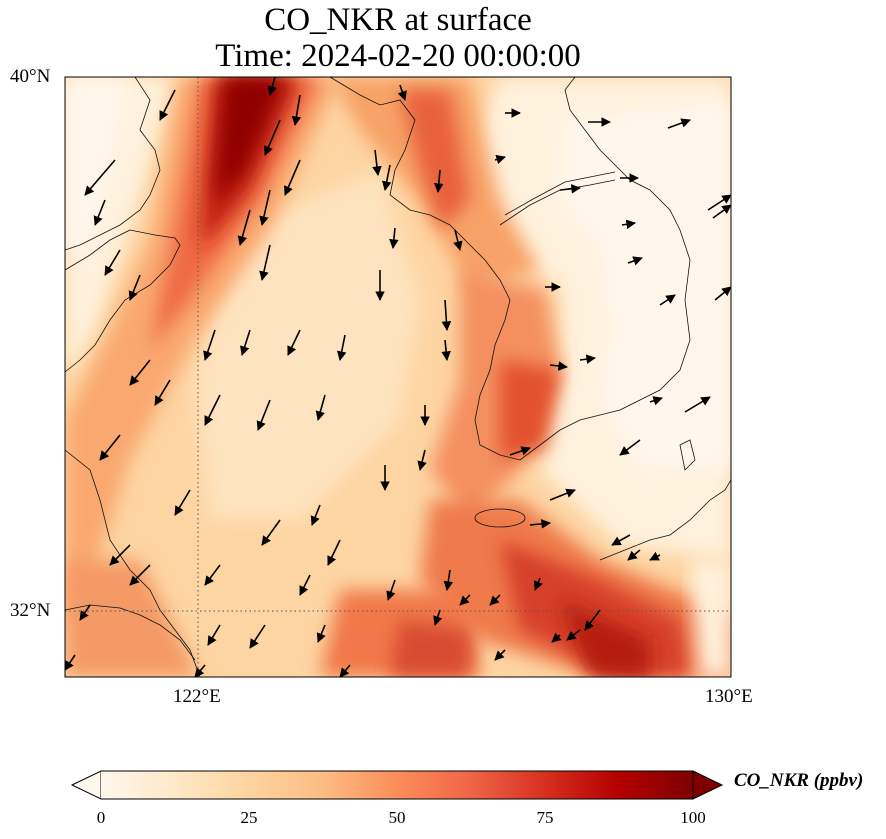 Image resolution: width=886 pixels, height=839 pixels. I want to click on colorbar, so click(397, 785).